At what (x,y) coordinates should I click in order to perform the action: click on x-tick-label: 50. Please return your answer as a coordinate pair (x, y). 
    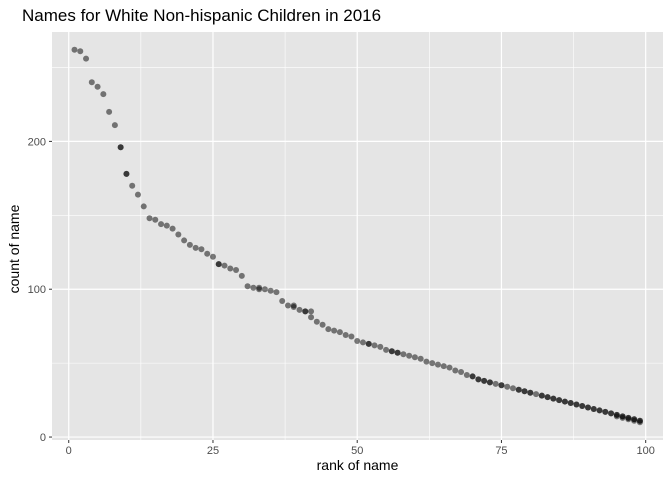
    Looking at the image, I should click on (357, 451).